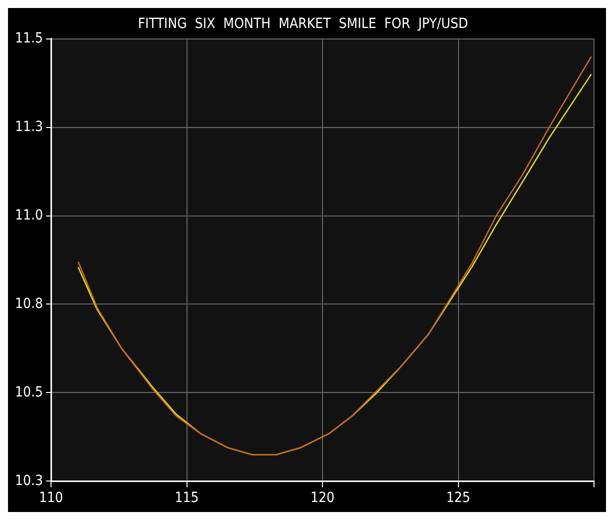 This screenshot has height=520, width=614. I want to click on y-tick-label: 11.3, so click(29, 126).